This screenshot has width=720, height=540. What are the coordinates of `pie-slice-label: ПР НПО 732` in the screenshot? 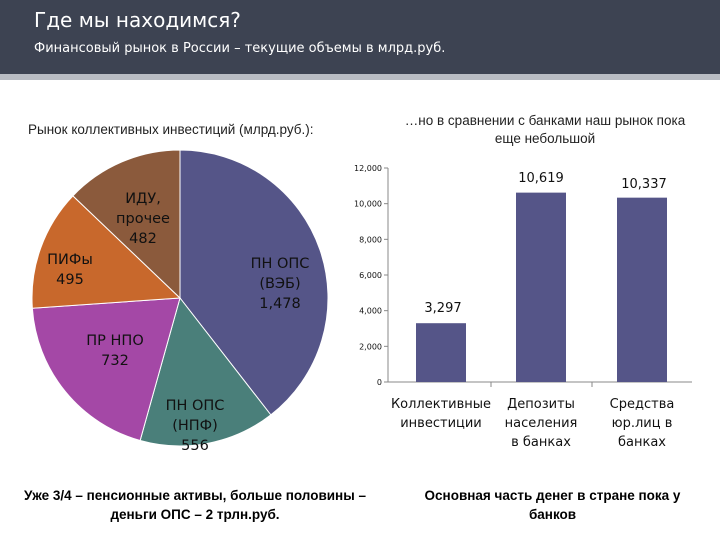 It's located at (114, 351).